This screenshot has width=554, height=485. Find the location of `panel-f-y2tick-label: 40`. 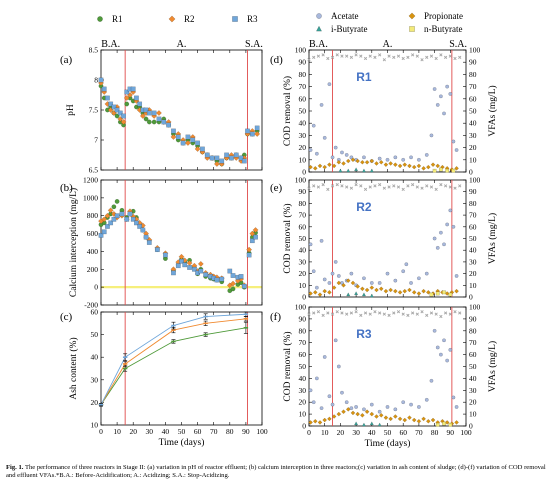

panel-f-y2tick-label: 40 is located at coordinates (473, 378).